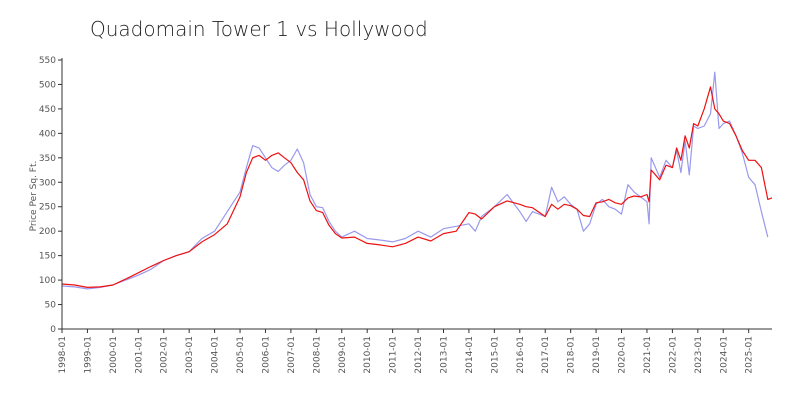 The height and width of the screenshot is (400, 800). Describe the element at coordinates (724, 355) in the screenshot. I see `x-tick-label: 2024-01` at that location.